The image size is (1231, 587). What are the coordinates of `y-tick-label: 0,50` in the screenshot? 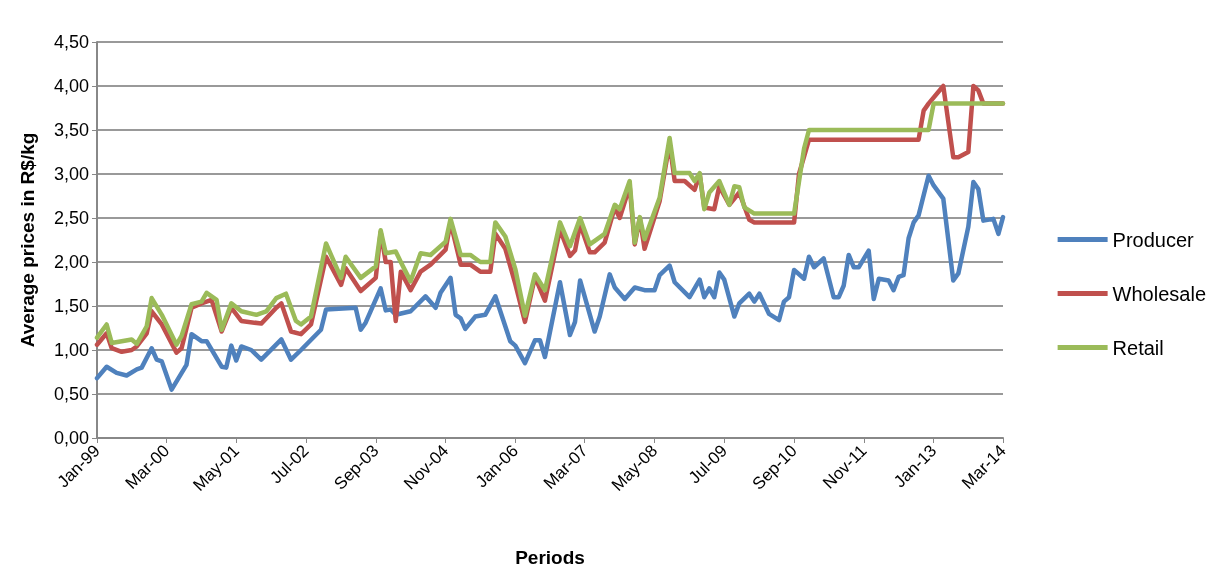 It's located at (71, 394).